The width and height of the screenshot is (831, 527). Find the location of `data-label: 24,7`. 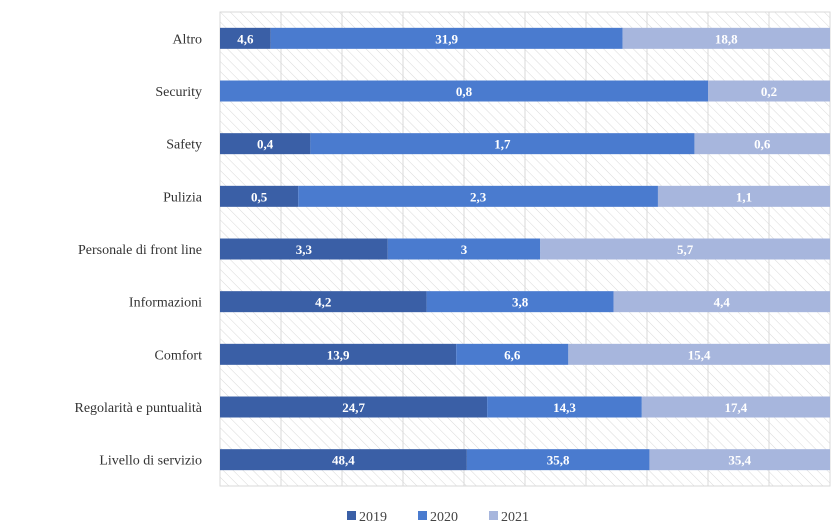

data-label: 24,7 is located at coordinates (353, 407).